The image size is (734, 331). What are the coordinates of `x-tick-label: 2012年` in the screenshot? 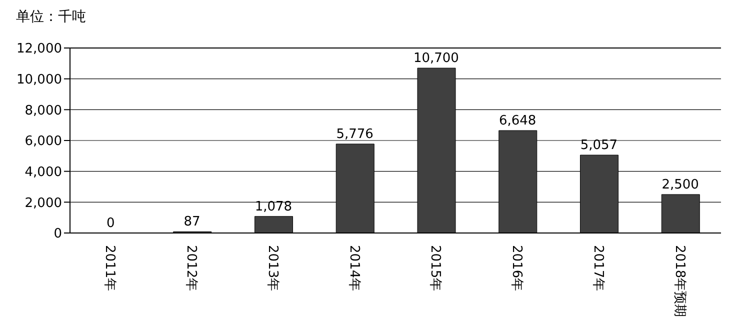 It's located at (191, 268).